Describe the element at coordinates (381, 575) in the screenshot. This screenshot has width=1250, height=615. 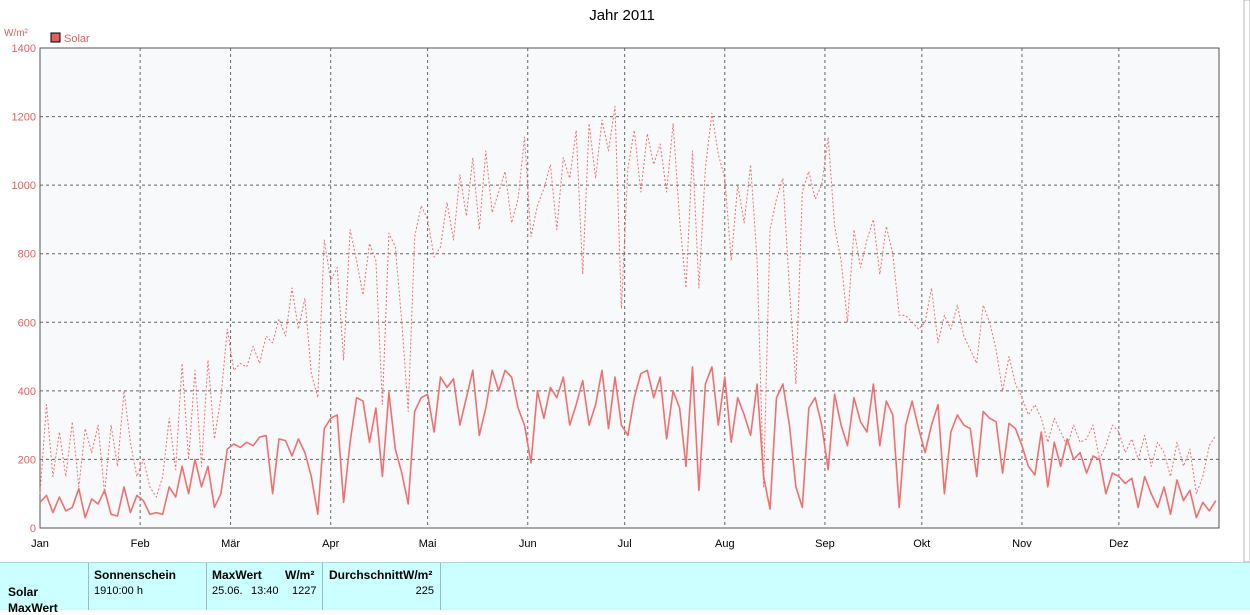
I see `average-header: DurchschnittW/m²` at that location.